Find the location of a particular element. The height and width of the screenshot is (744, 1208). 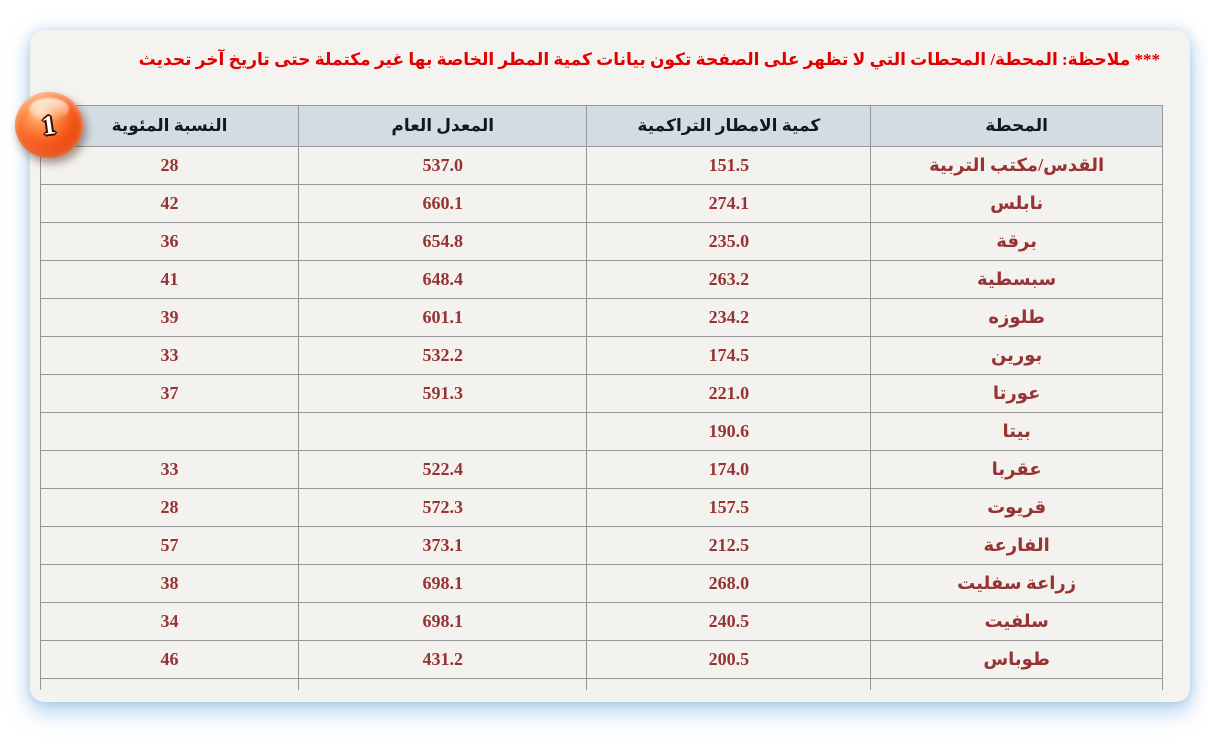

cell-rainfall: 157.5 is located at coordinates (729, 507).